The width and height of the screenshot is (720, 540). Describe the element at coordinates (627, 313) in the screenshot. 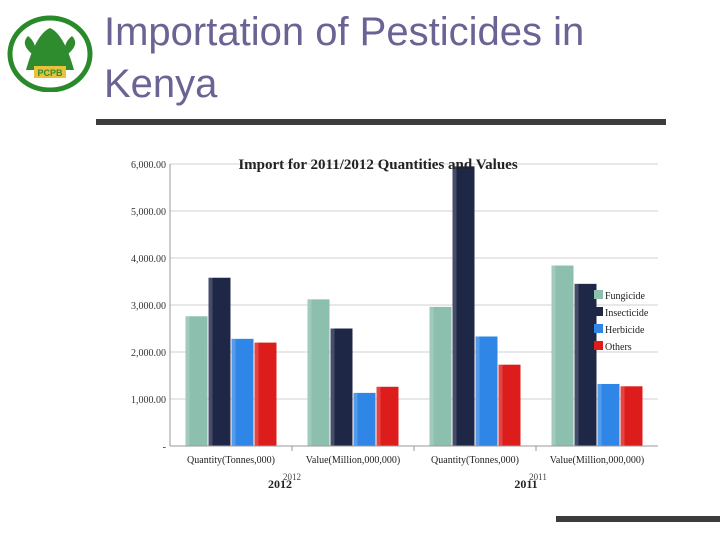

I see `legend-label: Insecticide` at that location.